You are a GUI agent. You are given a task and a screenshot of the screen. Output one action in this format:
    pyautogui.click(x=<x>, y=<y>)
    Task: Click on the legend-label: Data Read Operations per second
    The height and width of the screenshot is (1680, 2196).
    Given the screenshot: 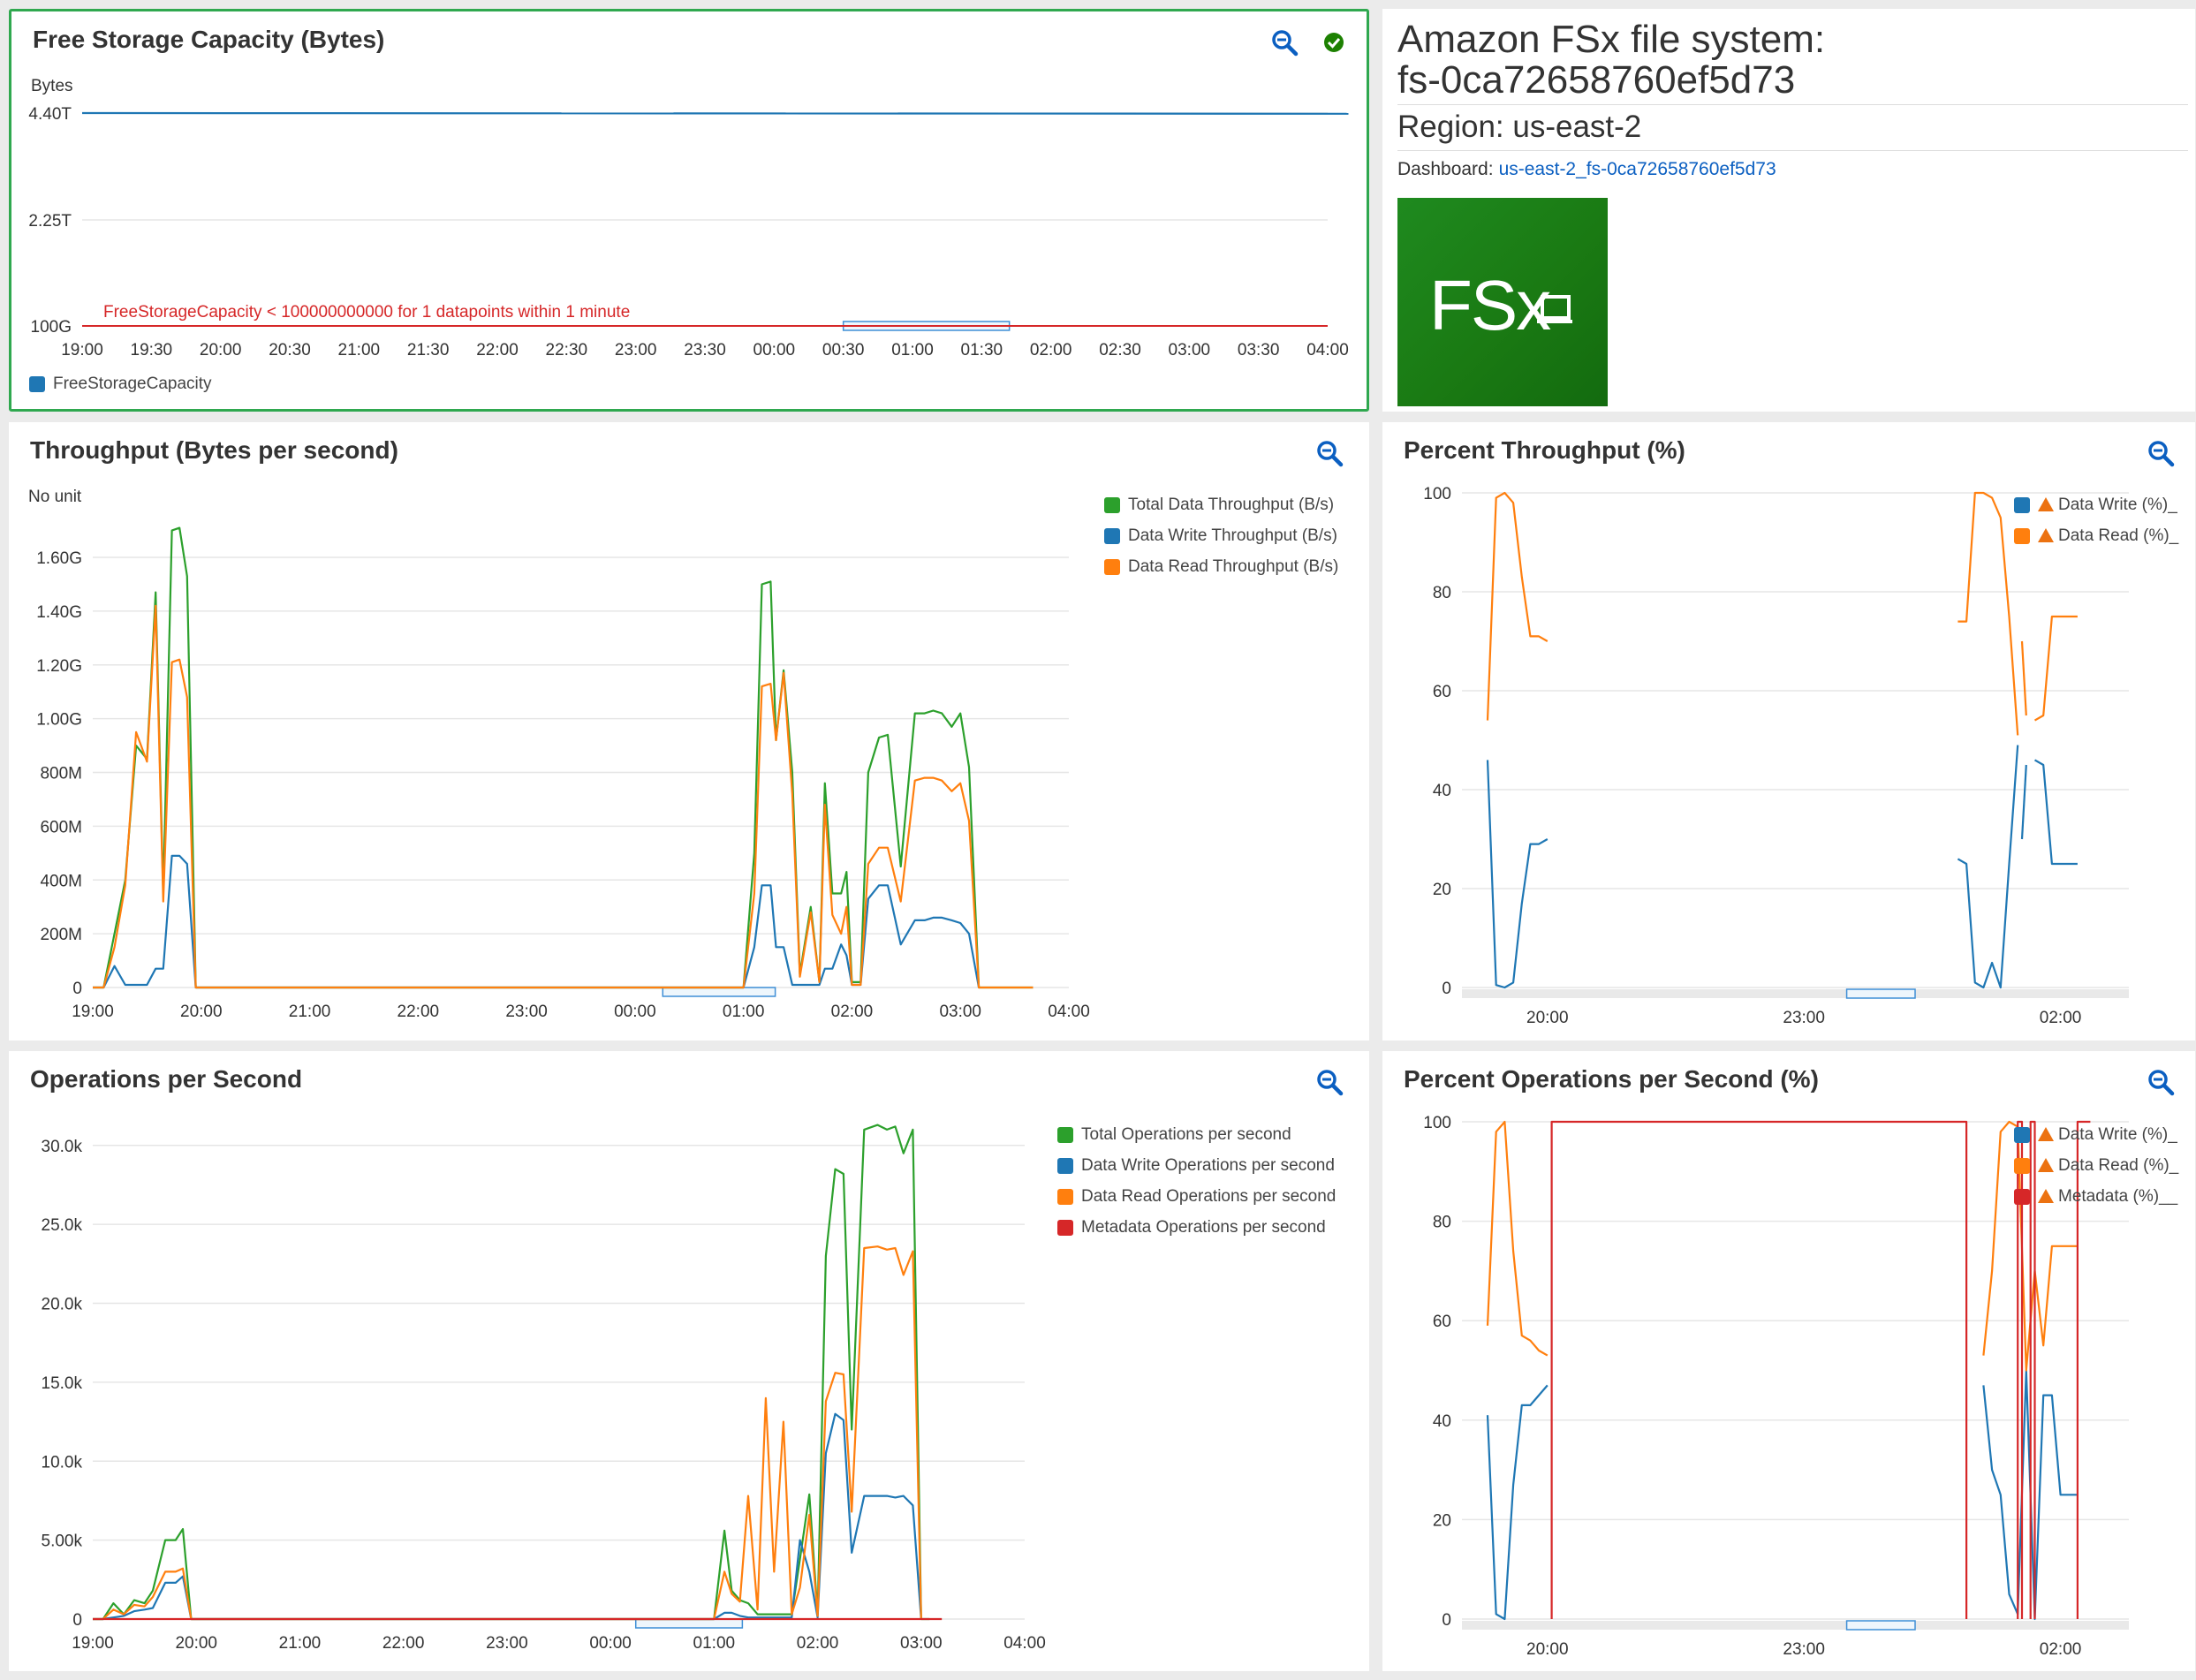 What is the action you would take?
    pyautogui.click(x=1209, y=1196)
    